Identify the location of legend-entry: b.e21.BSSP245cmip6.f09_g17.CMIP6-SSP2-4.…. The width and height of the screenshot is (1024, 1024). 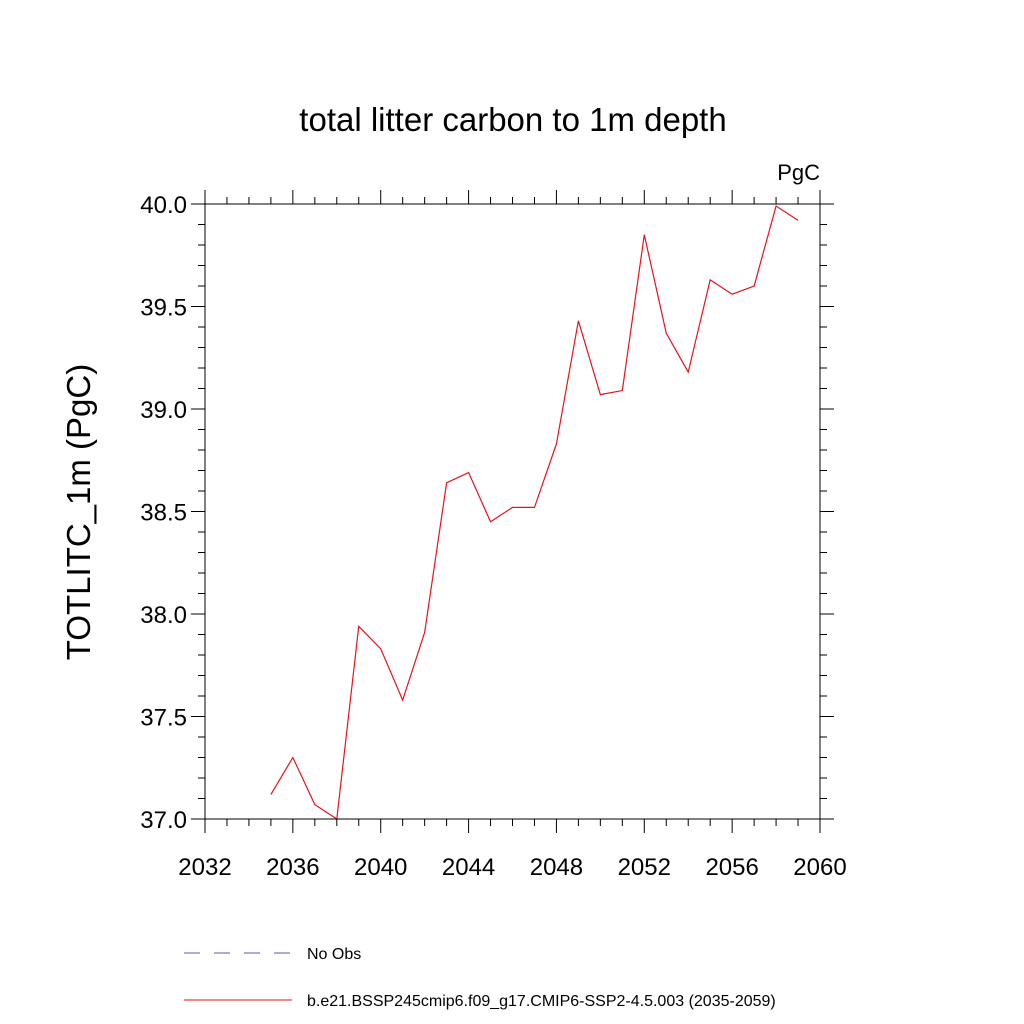
(541, 1001).